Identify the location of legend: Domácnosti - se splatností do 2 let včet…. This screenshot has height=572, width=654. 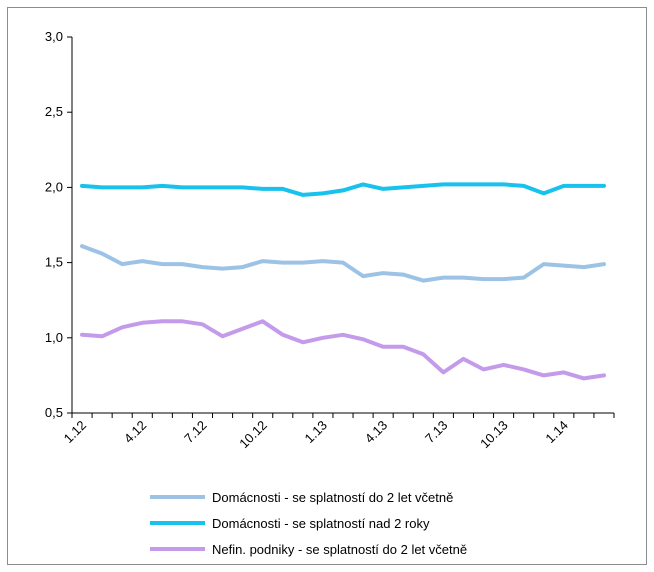
(308, 523).